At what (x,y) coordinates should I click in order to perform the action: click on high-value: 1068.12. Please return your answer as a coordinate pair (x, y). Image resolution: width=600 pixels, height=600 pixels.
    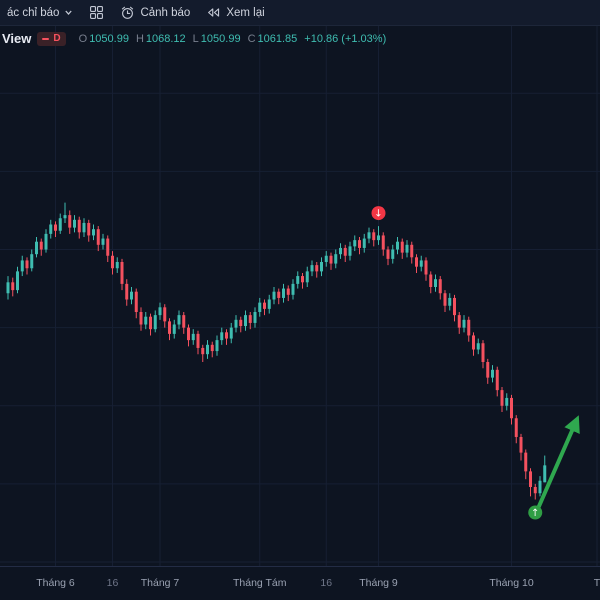
    Looking at the image, I should click on (165, 38).